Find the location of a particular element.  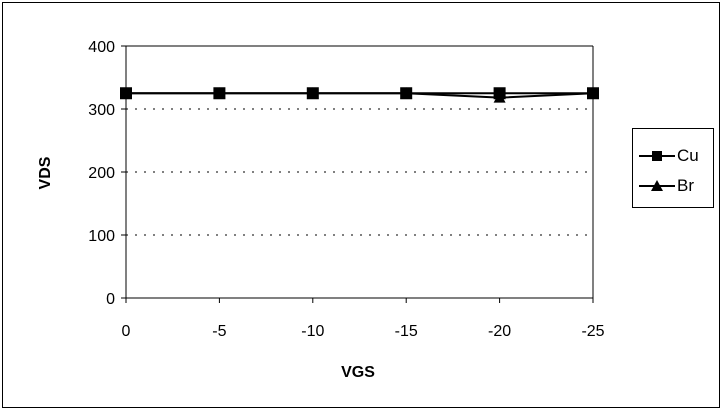

y-axis-title: VDS is located at coordinates (45, 172).